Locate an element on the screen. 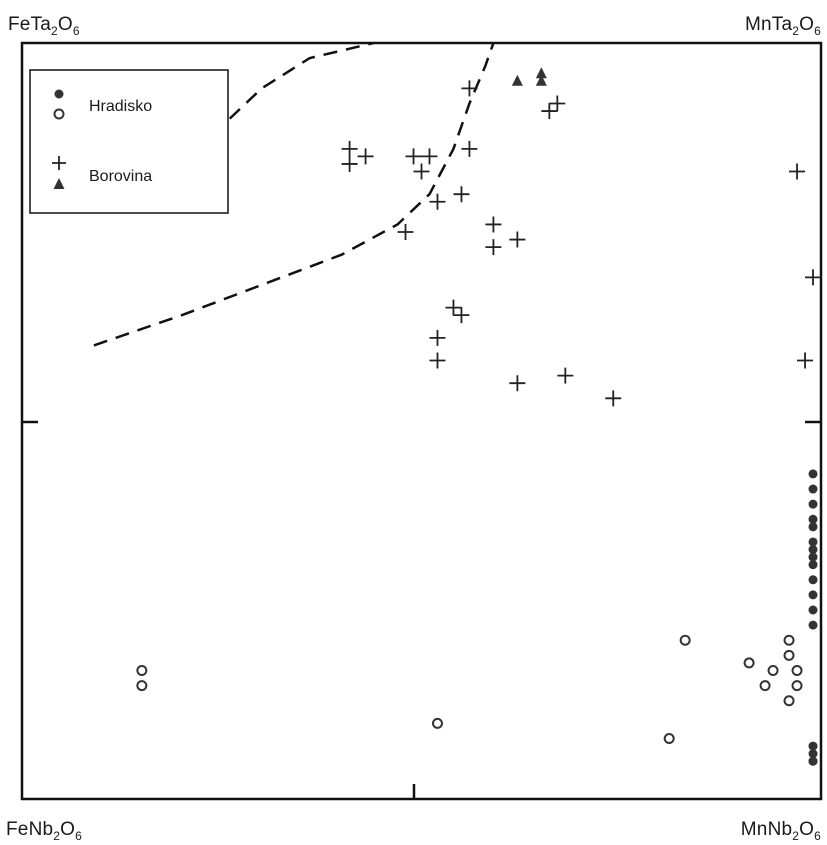 The height and width of the screenshot is (845, 827). legend-cross is located at coordinates (59, 163).